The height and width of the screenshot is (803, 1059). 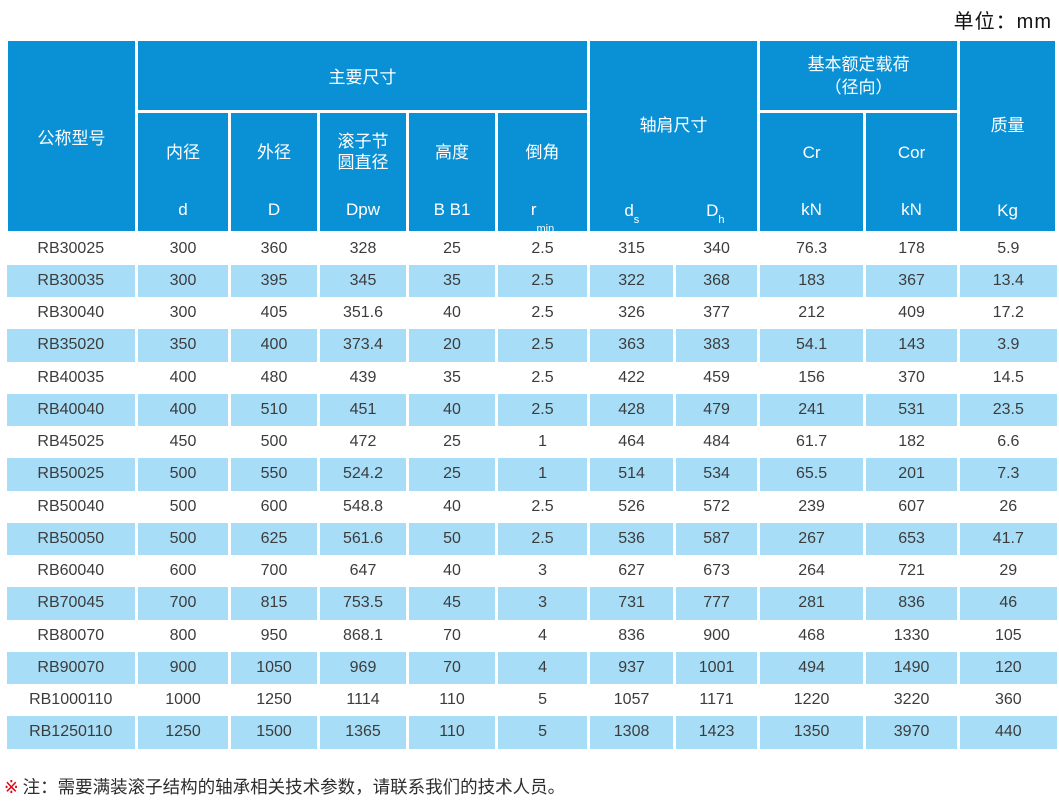 I want to click on table-cell: 1250, so click(x=274, y=700).